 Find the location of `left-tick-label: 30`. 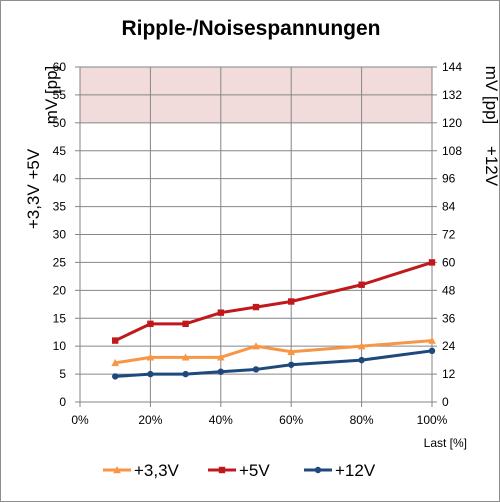

left-tick-label: 30 is located at coordinates (60, 235).